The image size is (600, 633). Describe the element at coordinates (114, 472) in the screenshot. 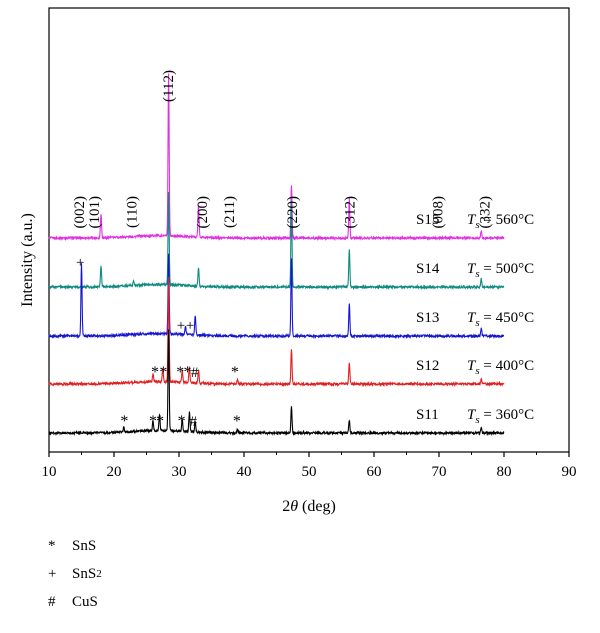

I see `x-tick-label: 20` at that location.